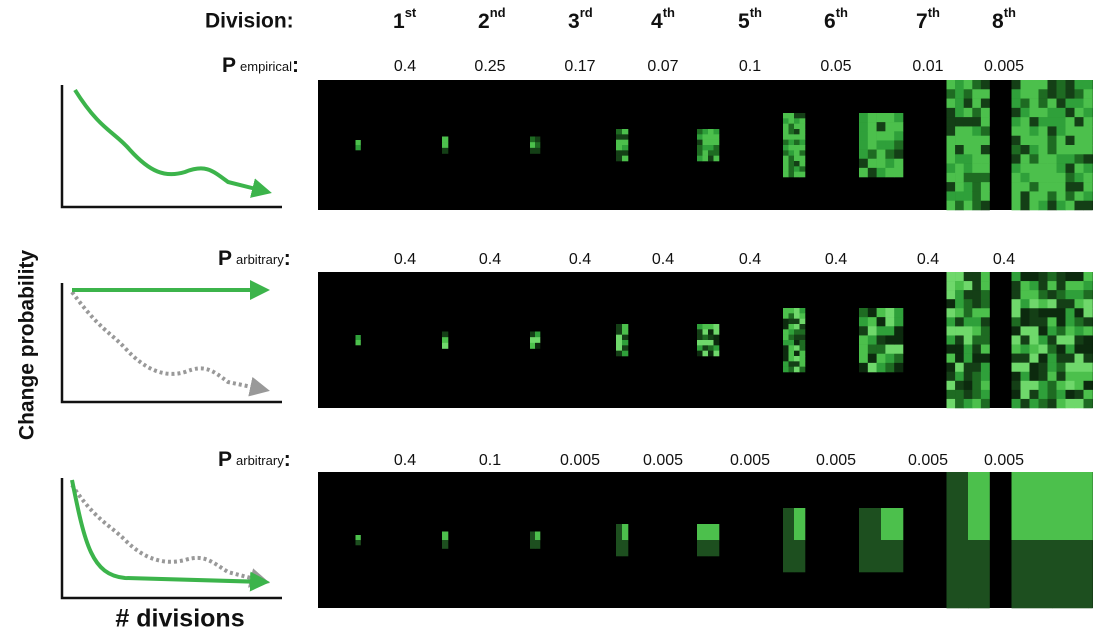 The width and height of the screenshot is (1093, 636). Describe the element at coordinates (287, 258) in the screenshot. I see `colon: :` at that location.